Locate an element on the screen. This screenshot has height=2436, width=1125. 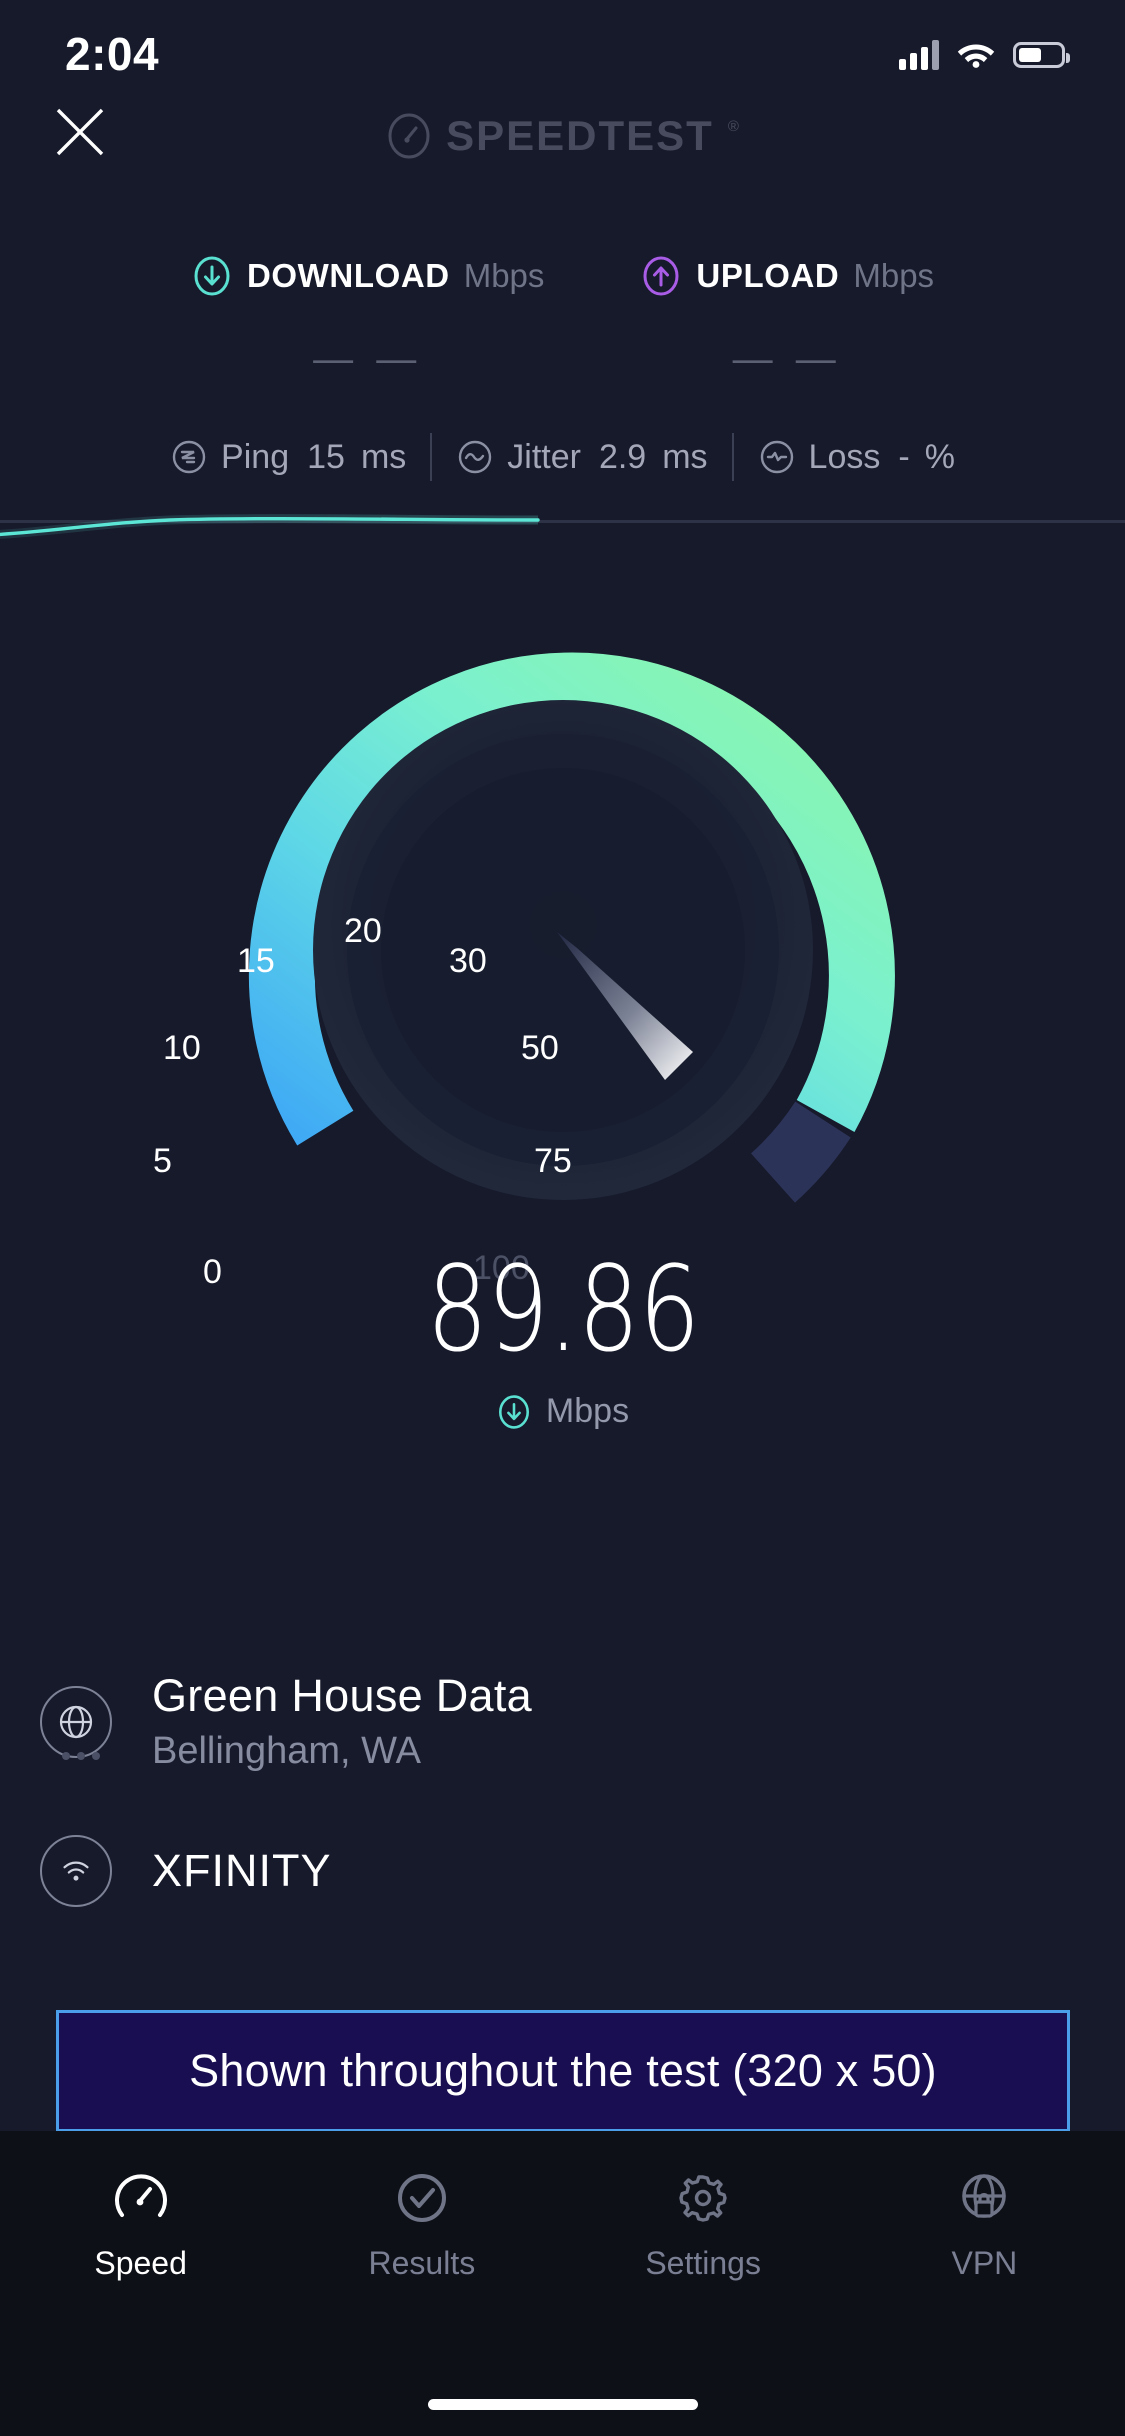
metric-download-label: DOWNLOAD is located at coordinates (348, 275).